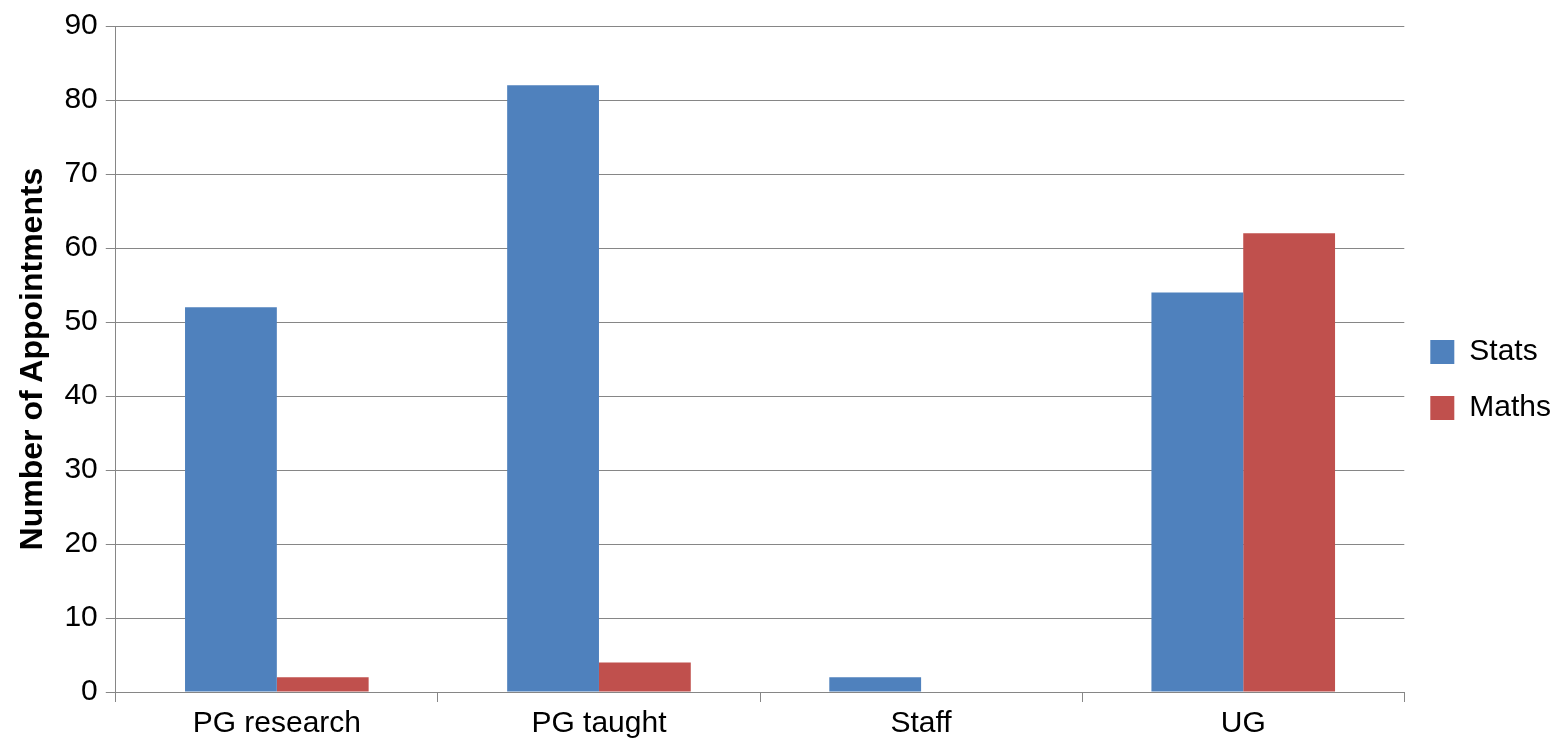  Describe the element at coordinates (81, 616) in the screenshot. I see `y-tick-label: 10` at that location.